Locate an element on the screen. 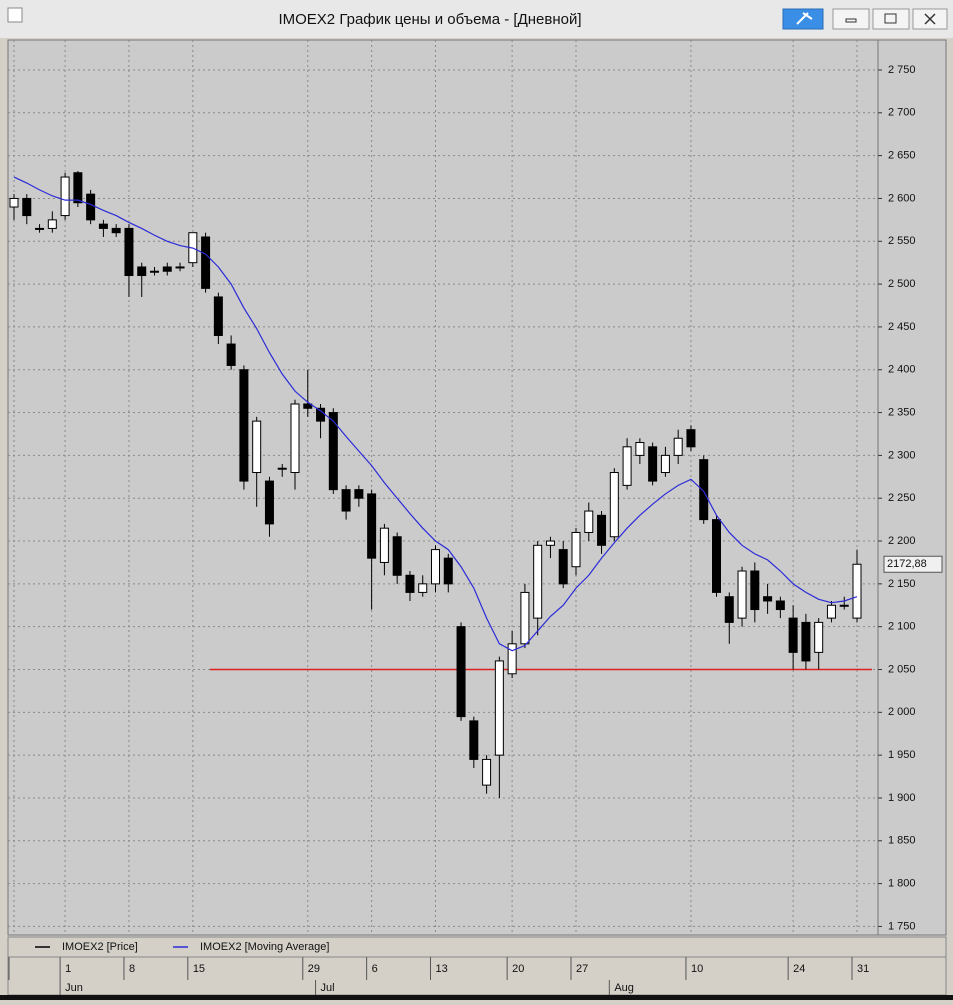 The height and width of the screenshot is (1005, 953). y-tick-label: 2 700 is located at coordinates (902, 113).